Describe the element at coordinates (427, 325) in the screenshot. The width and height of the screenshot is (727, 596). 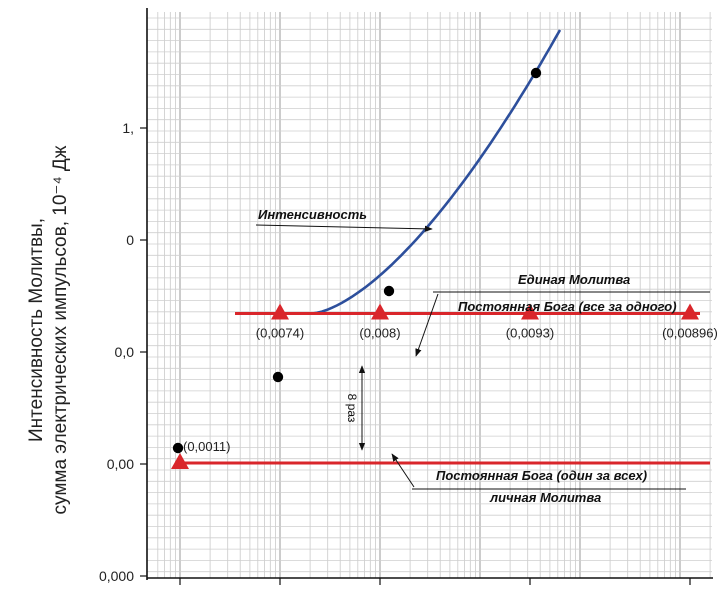
I see `annotation-upper-arrow` at that location.